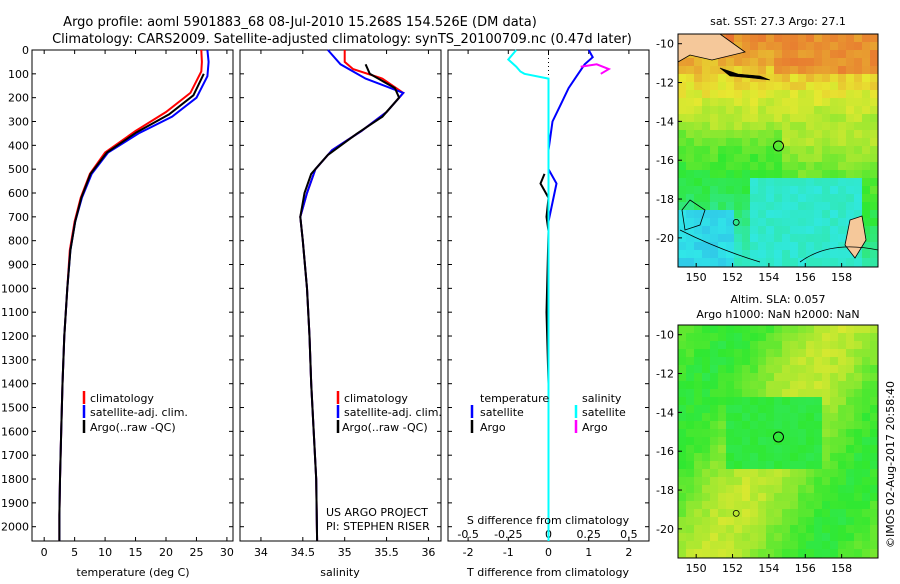 The image size is (900, 584). Describe the element at coordinates (629, 534) in the screenshot. I see `s-tick-label: 0.5` at that location.